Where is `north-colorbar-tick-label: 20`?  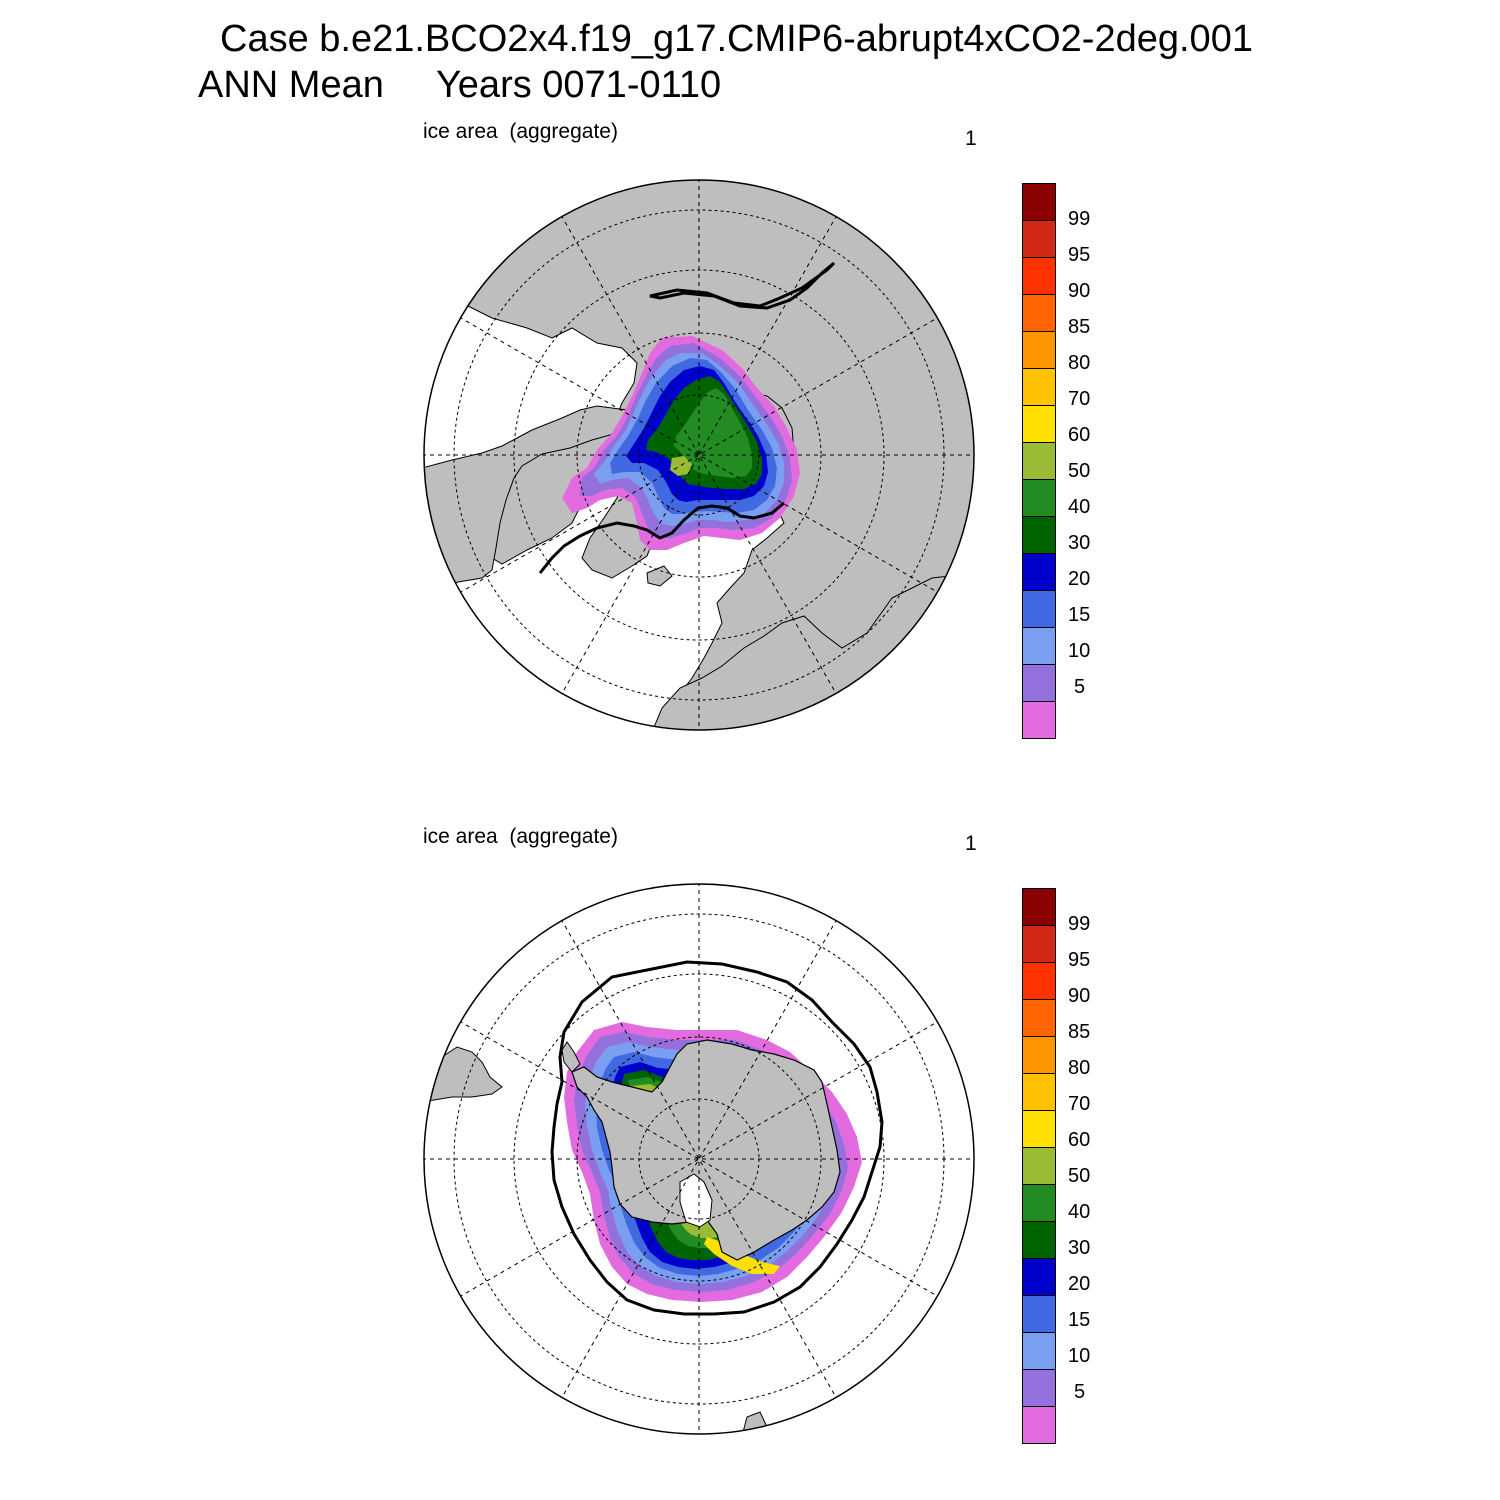 north-colorbar-tick-label: 20 is located at coordinates (1079, 579).